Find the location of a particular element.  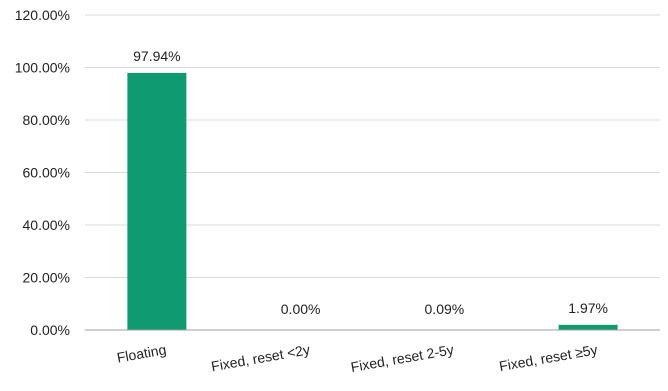

data-label: 0.00% is located at coordinates (301, 309).